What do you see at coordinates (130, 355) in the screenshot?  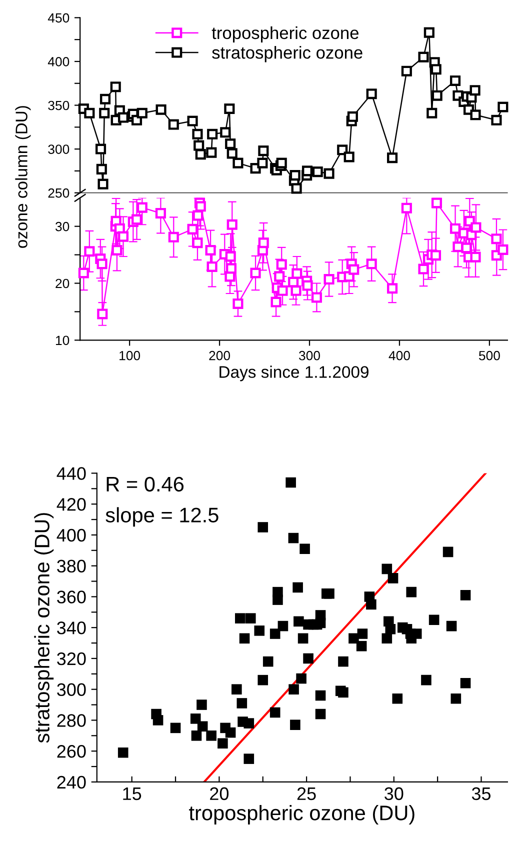 I see `x-tick-label: 100` at bounding box center [130, 355].